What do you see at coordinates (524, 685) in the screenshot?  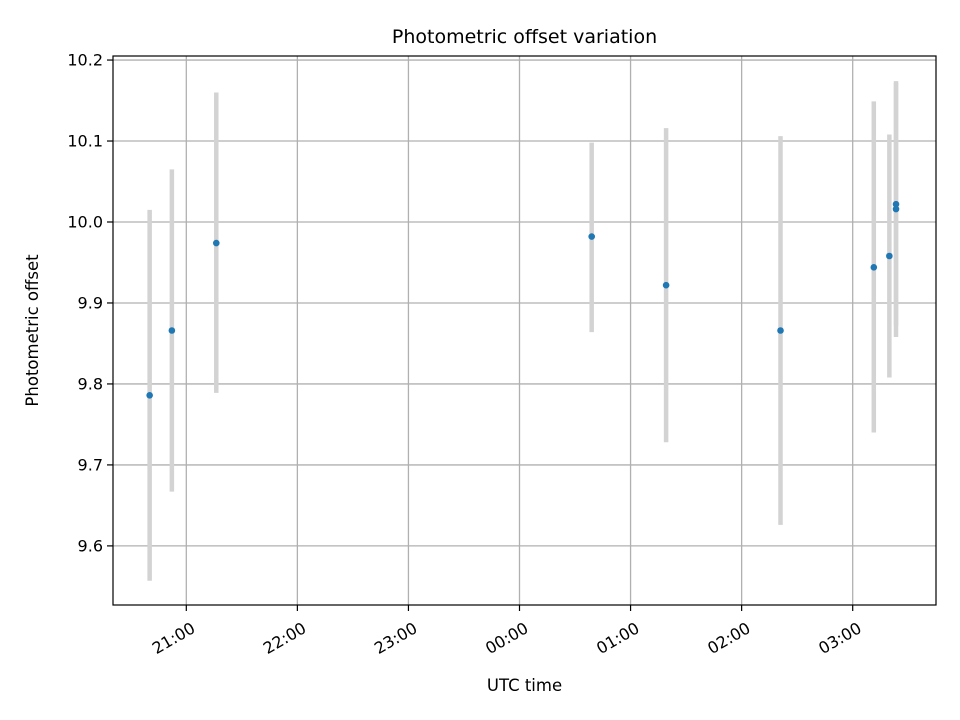 I see `x-axis-label: UTC time` at bounding box center [524, 685].